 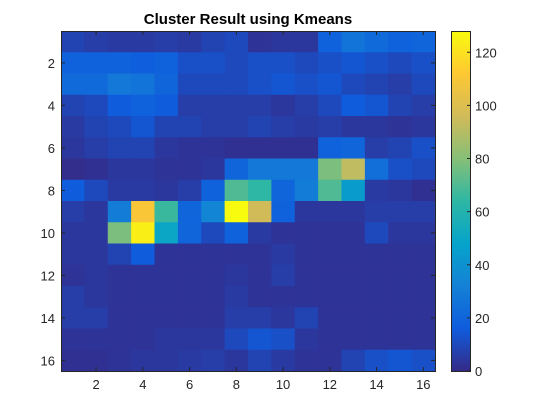 I want to click on heatmap-cell-r7-c16, so click(x=423, y=169).